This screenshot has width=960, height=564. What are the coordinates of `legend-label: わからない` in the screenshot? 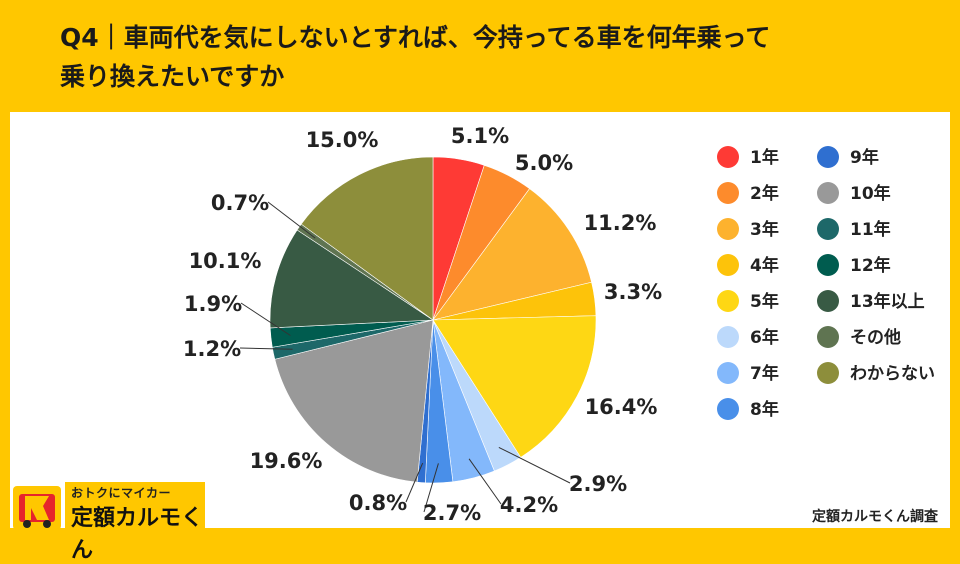 It's located at (892, 374).